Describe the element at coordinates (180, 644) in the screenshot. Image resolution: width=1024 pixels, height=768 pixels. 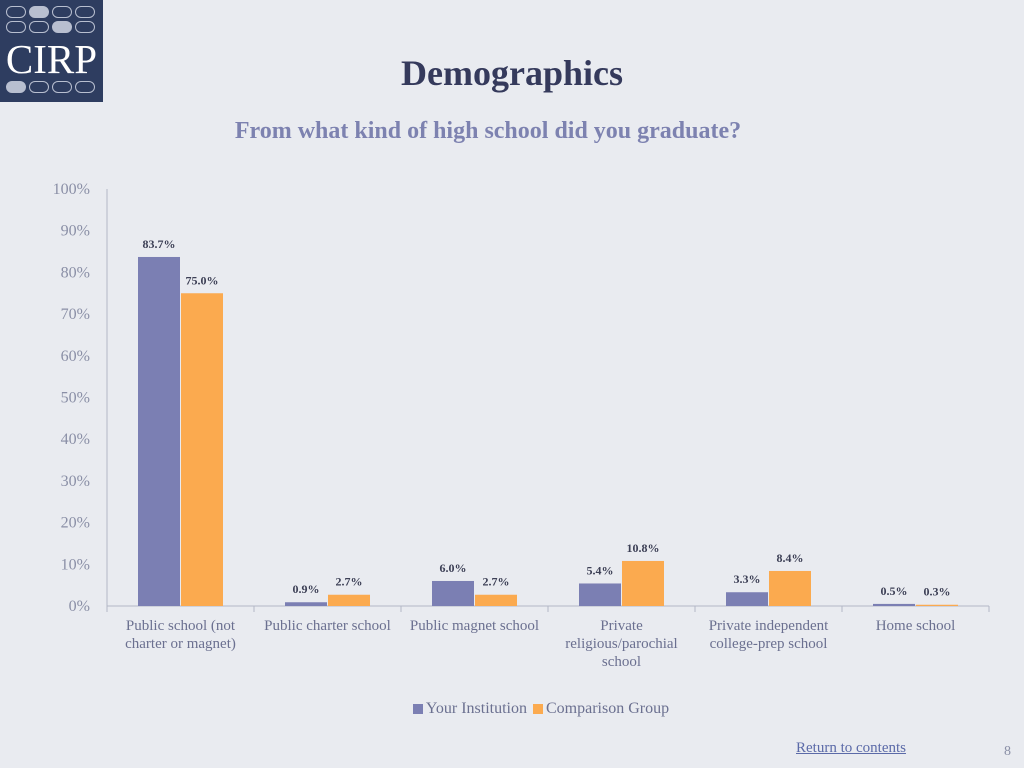
I see `x-category-label: charter or magnet)` at that location.